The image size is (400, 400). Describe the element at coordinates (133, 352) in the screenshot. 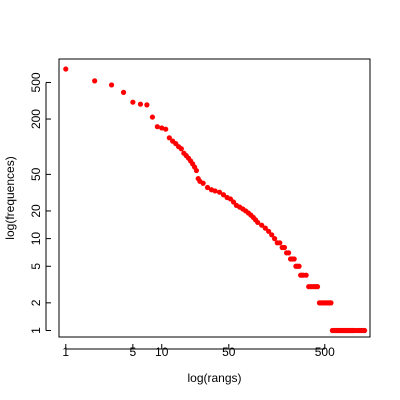

I see `x-tick-label: 5` at that location.